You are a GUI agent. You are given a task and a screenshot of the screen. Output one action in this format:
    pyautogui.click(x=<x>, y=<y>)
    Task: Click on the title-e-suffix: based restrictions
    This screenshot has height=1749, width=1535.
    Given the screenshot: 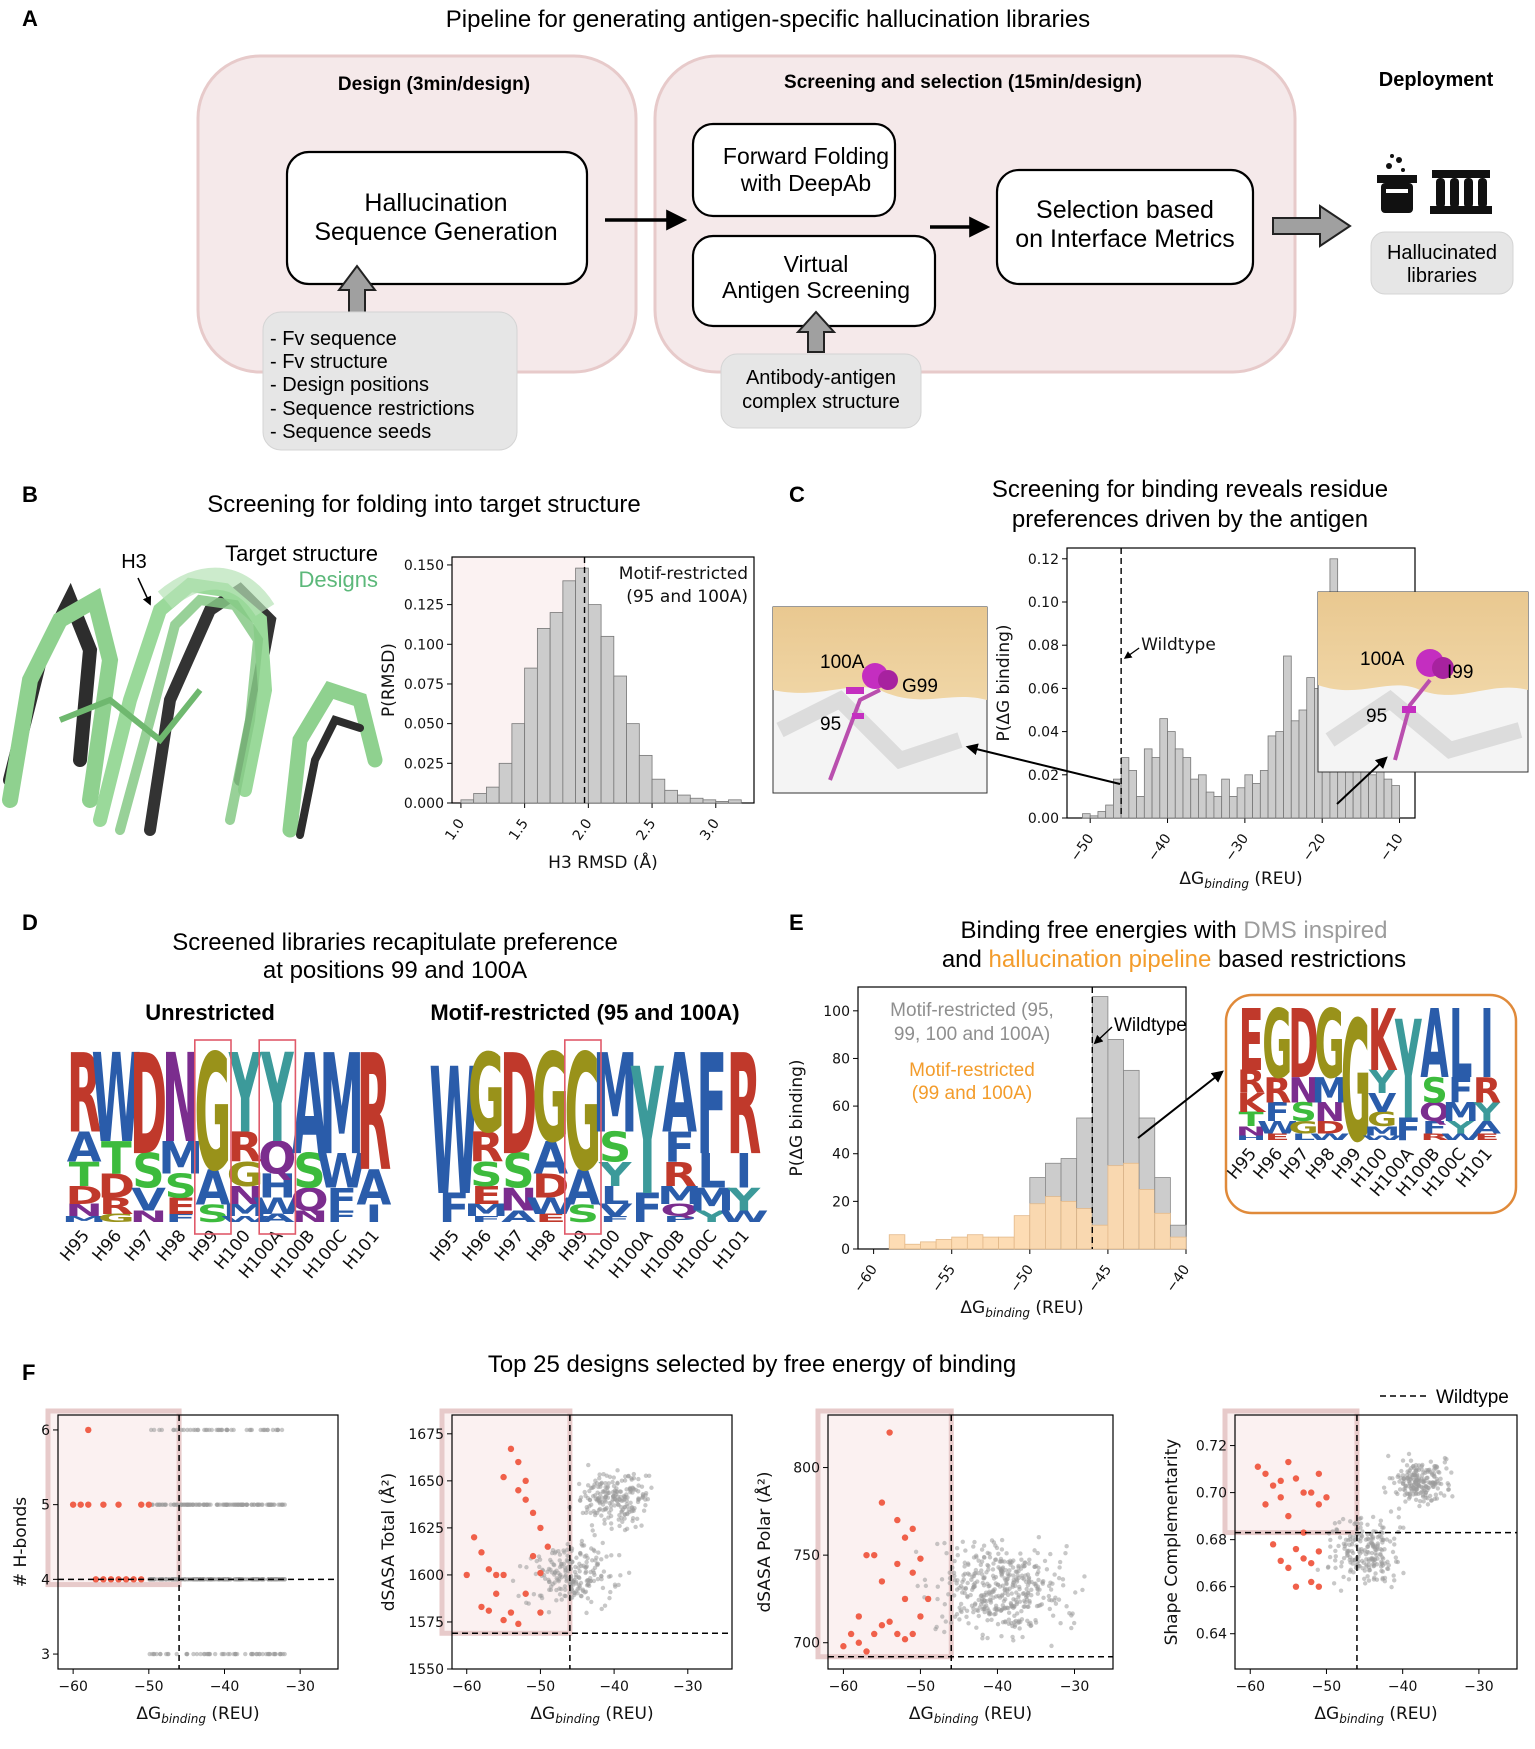 What is the action you would take?
    pyautogui.click(x=1308, y=959)
    